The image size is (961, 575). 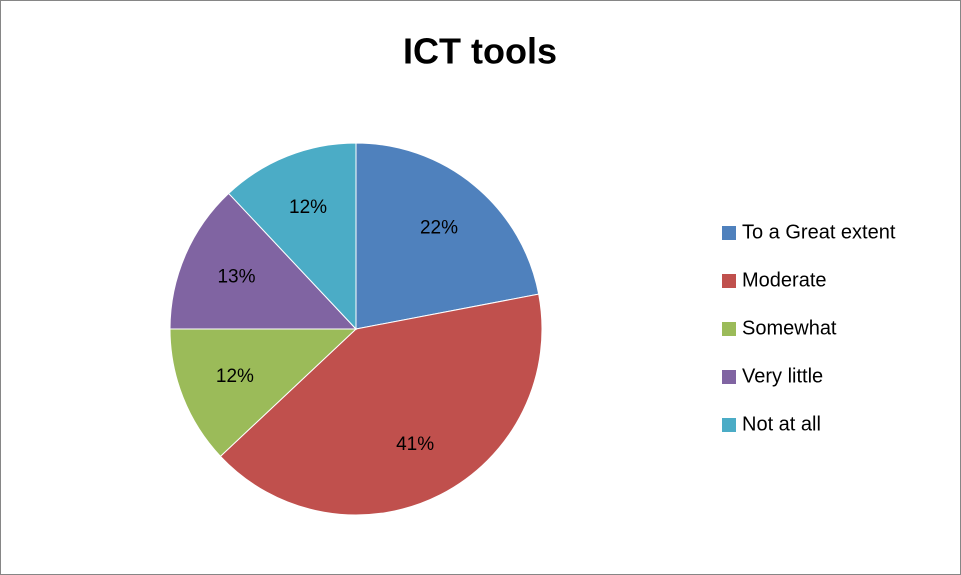 I want to click on legend-label: Not at all, so click(x=781, y=424).